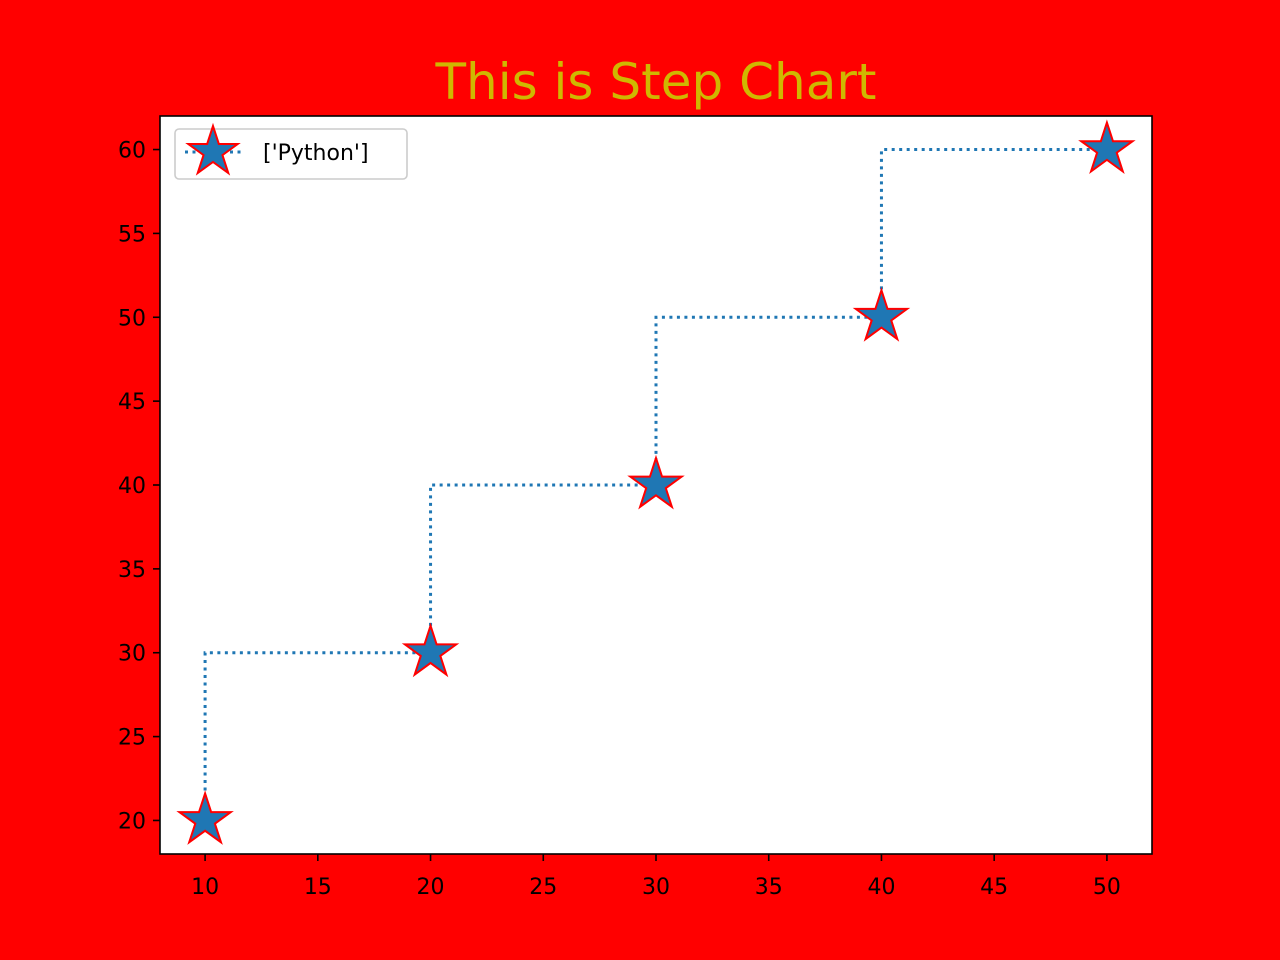 Image resolution: width=1280 pixels, height=960 pixels. What do you see at coordinates (769, 887) in the screenshot?
I see `x-tick-label: 35` at bounding box center [769, 887].